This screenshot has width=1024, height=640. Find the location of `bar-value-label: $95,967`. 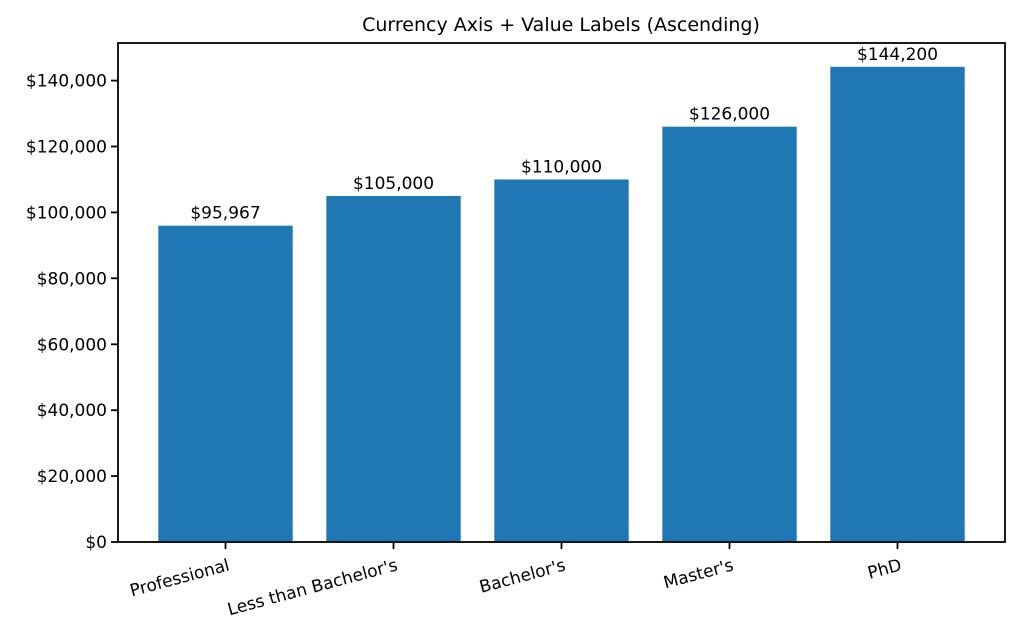

bar-value-label: $95,967 is located at coordinates (225, 214).